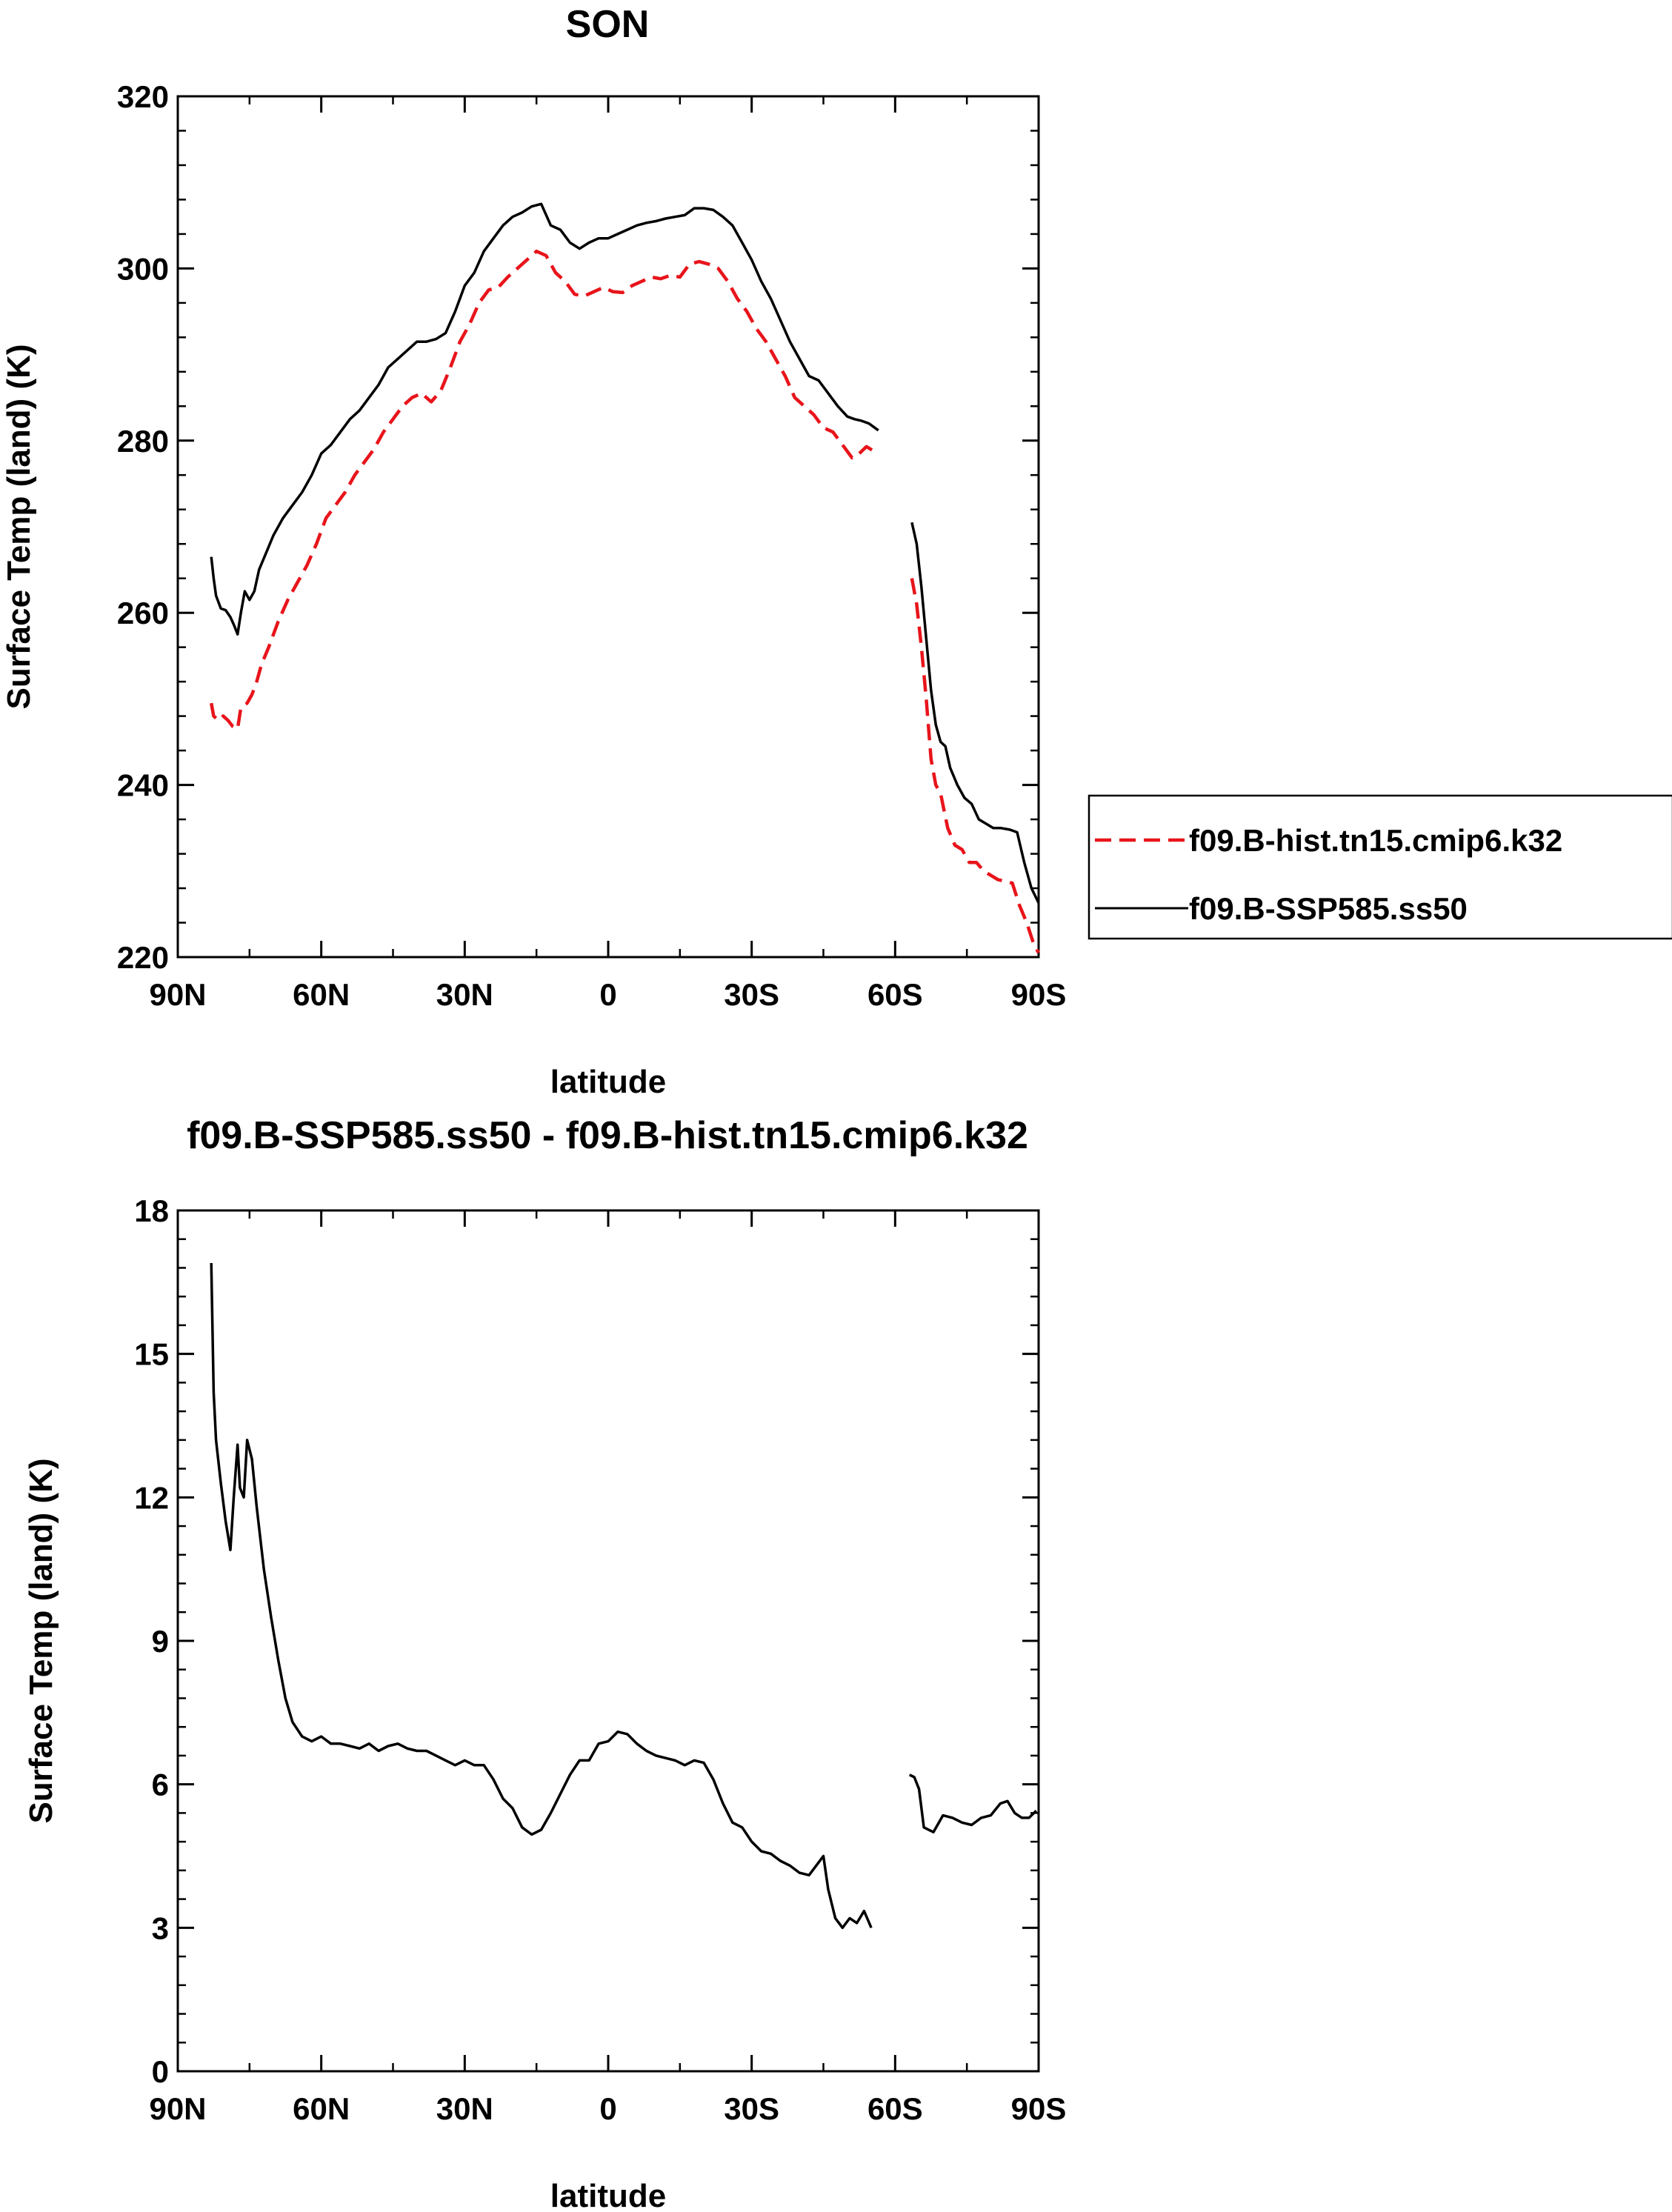 The width and height of the screenshot is (1672, 2212). What do you see at coordinates (160, 2071) in the screenshot?
I see `y-tick-label: 0` at bounding box center [160, 2071].